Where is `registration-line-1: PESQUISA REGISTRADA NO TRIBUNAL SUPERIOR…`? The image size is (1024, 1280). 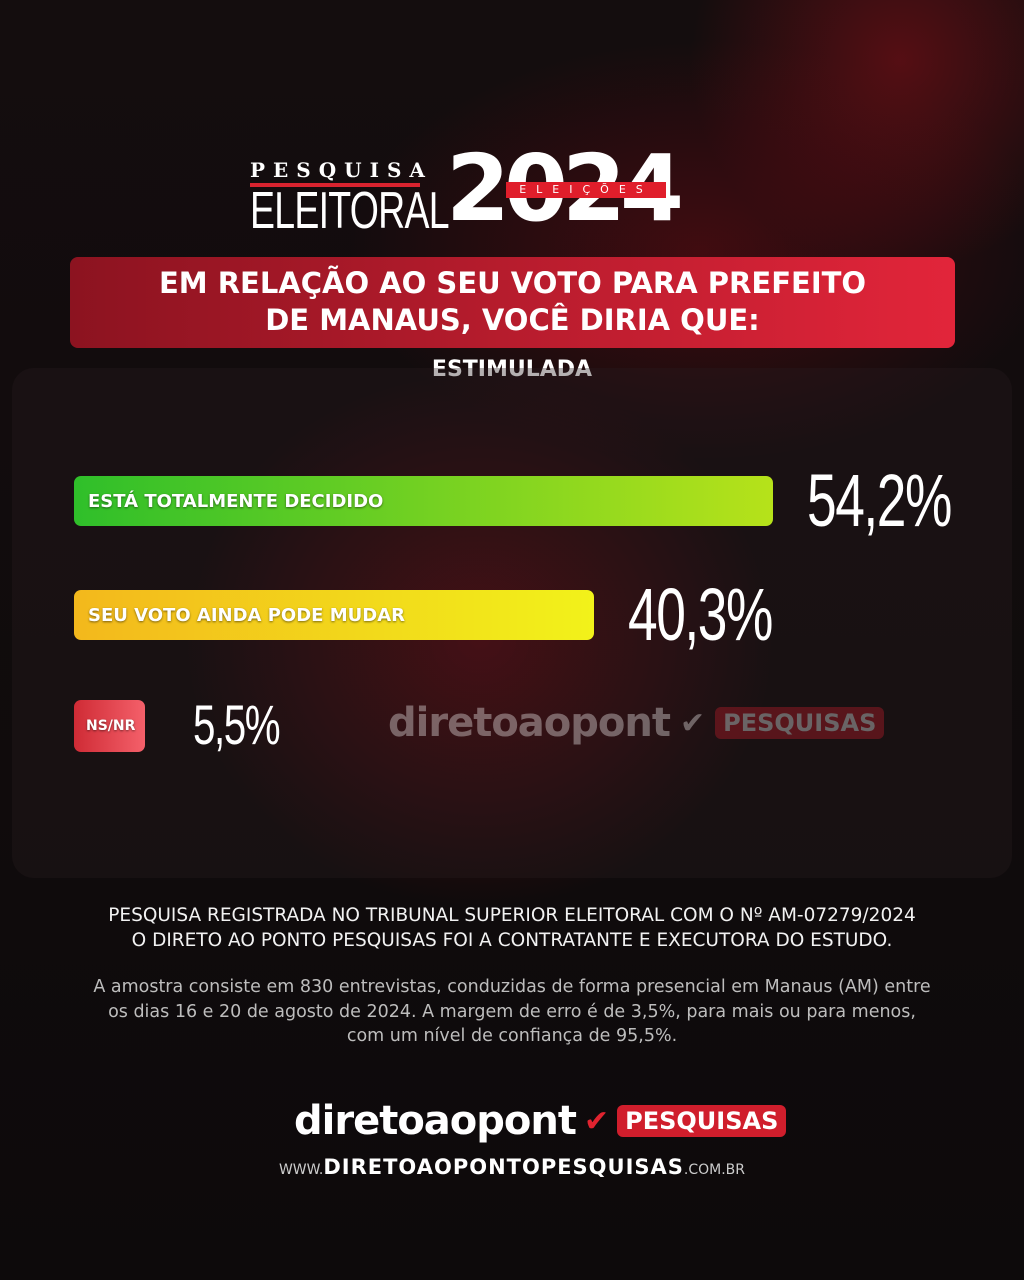
registration-line-1: PESQUISA REGISTRADA NO TRIBUNAL SUPERIOR… is located at coordinates (512, 915).